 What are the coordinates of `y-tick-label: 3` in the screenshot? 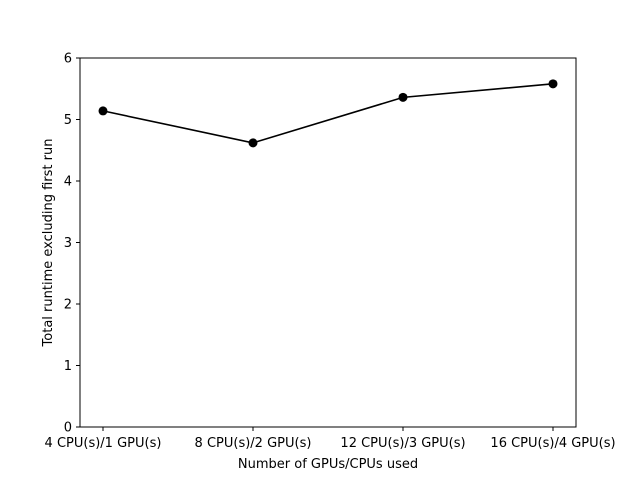 It's located at (68, 243).